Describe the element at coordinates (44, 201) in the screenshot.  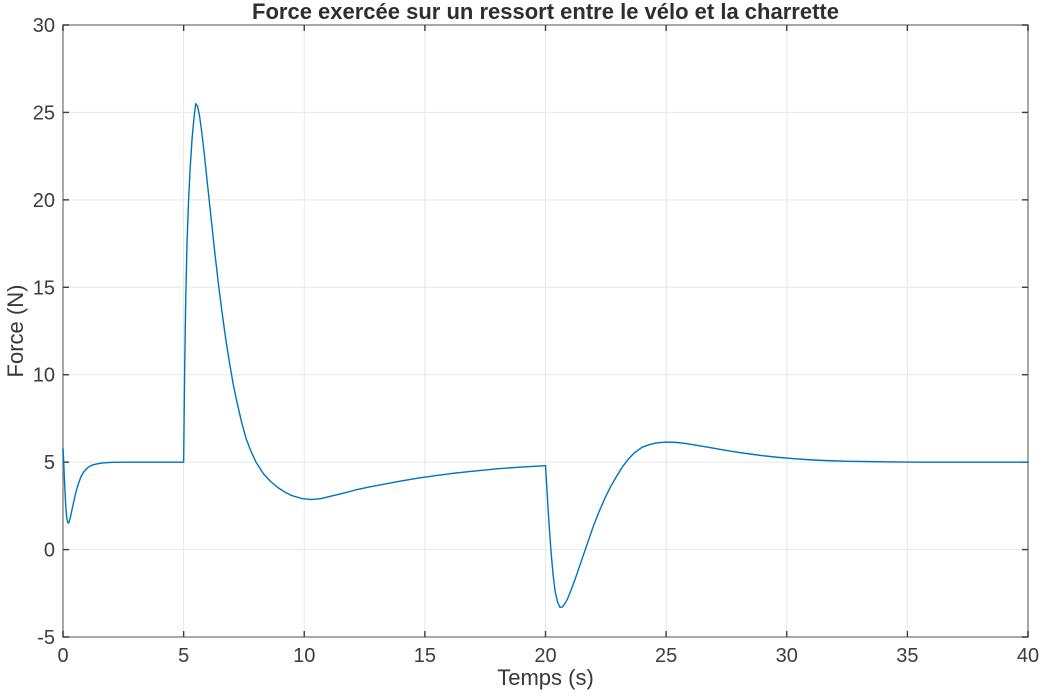
I see `y-tick-label: 20` at that location.